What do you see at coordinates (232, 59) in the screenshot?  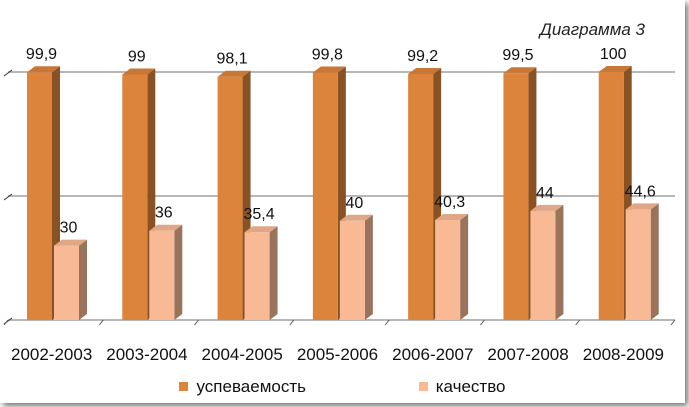 I see `data-label: 98,1` at bounding box center [232, 59].